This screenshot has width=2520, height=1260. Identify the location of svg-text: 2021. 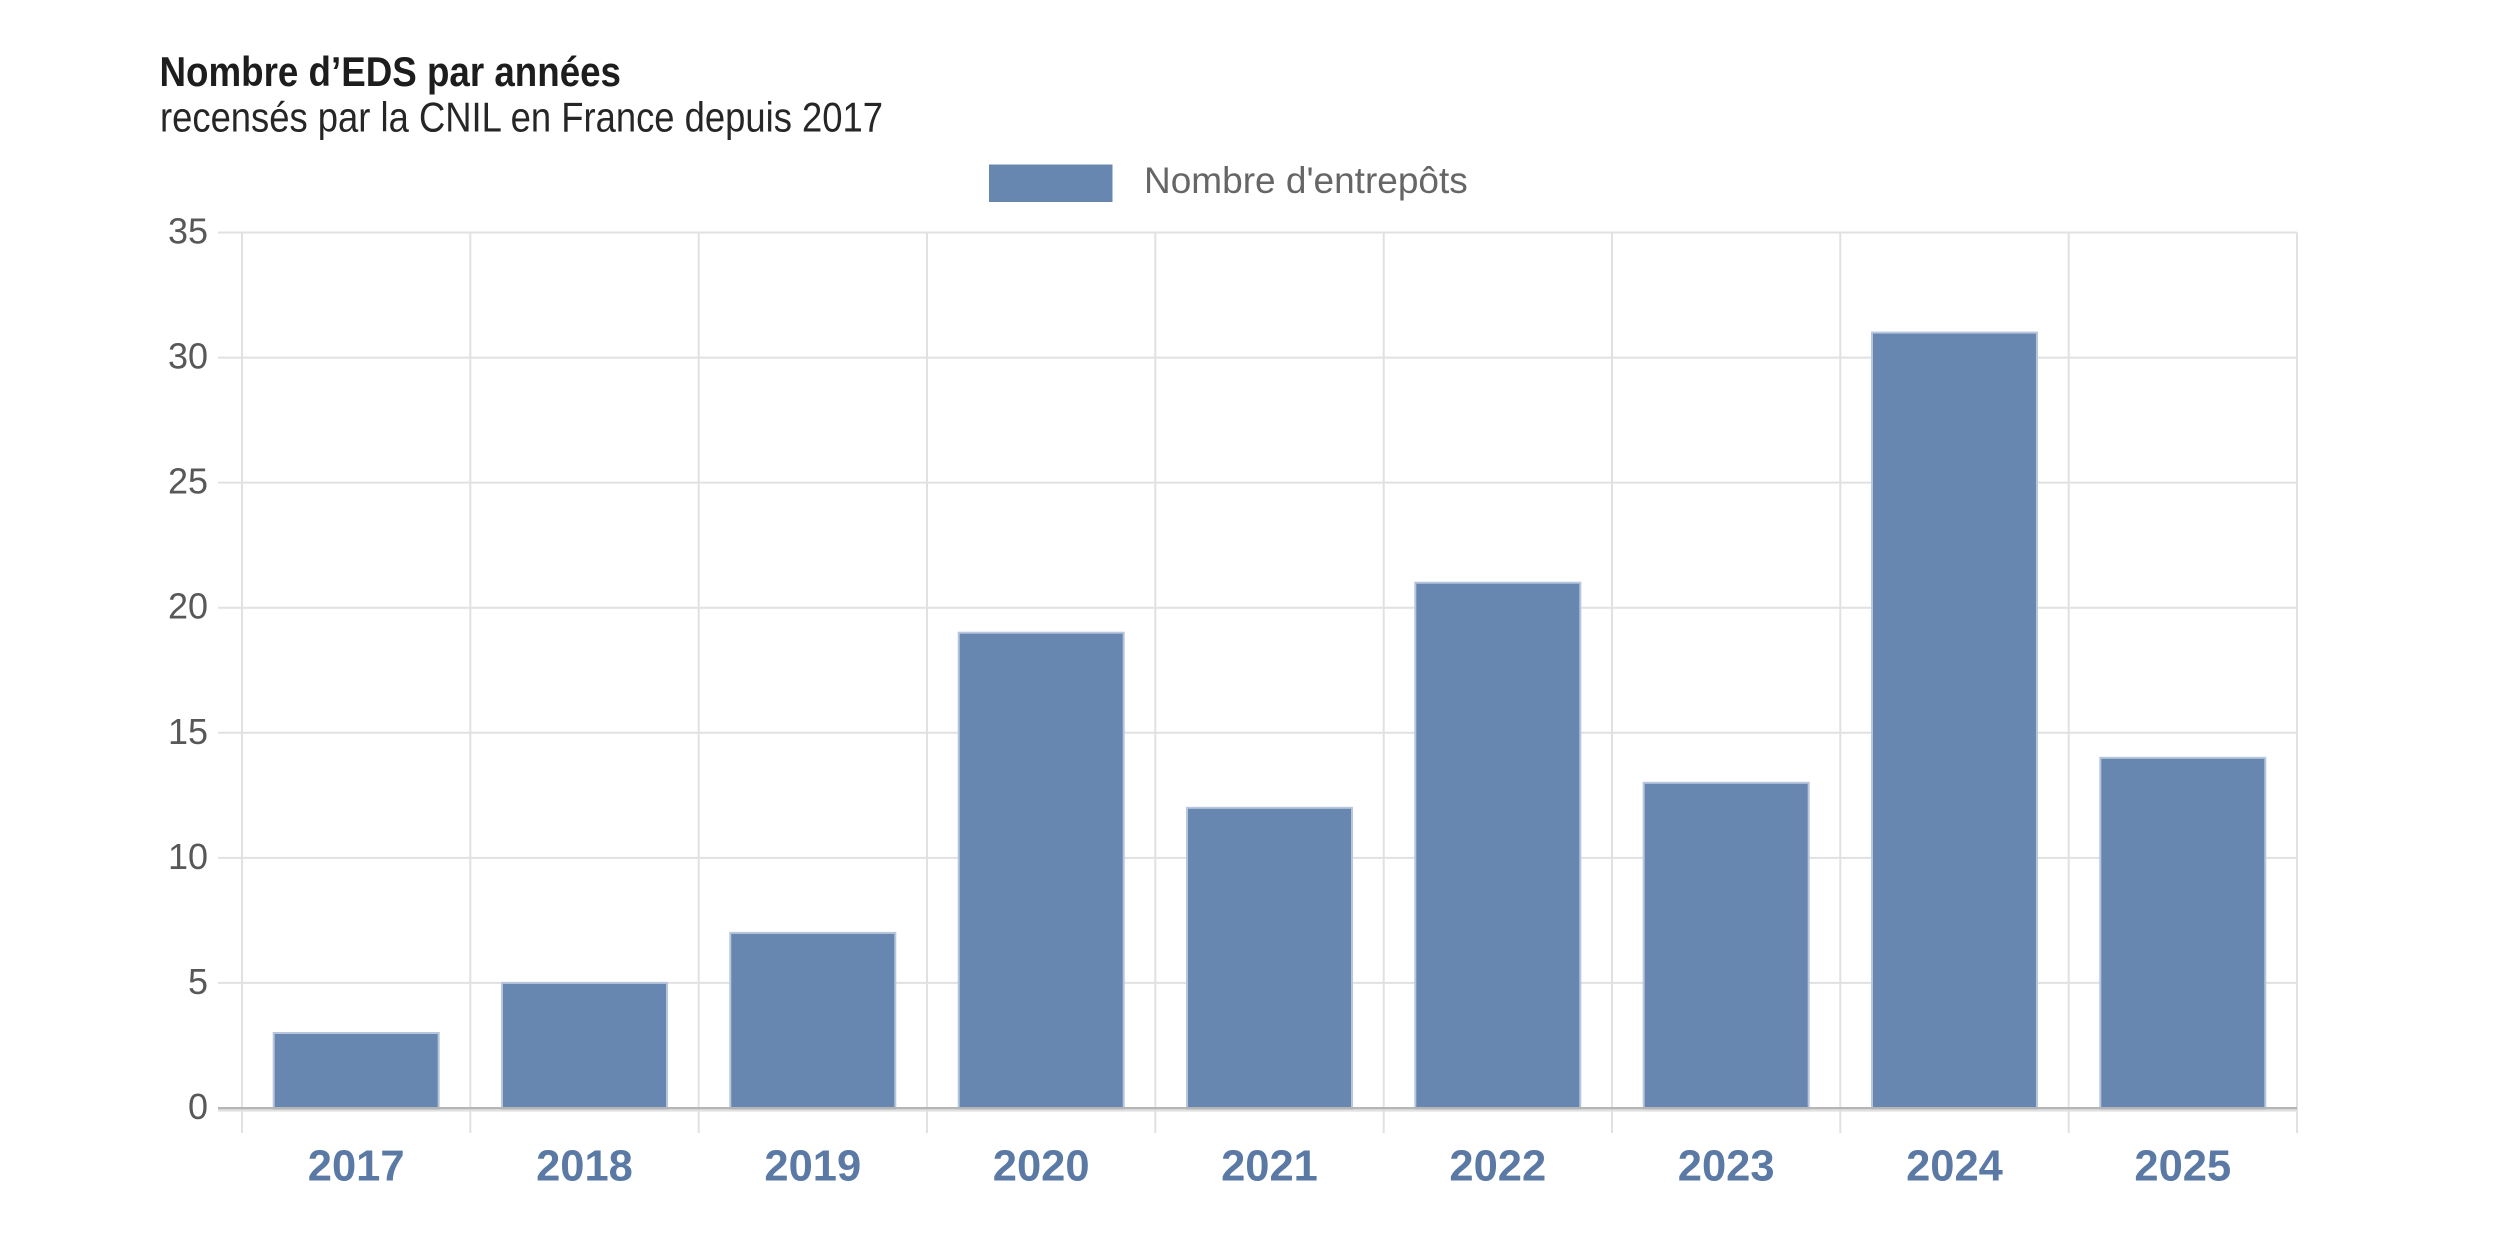
(1269, 1167).